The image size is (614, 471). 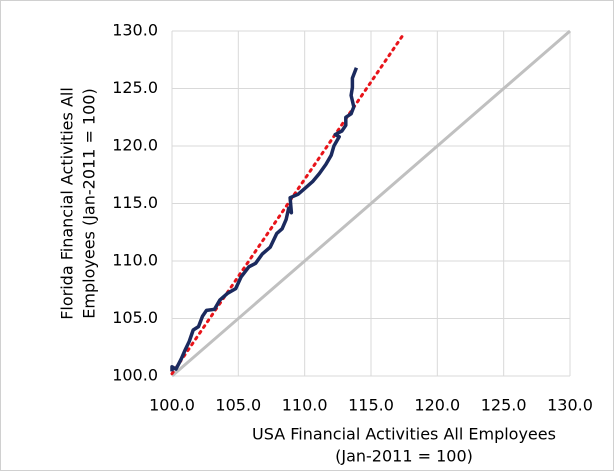 I want to click on x-tick-label: 125.0, so click(x=504, y=405).